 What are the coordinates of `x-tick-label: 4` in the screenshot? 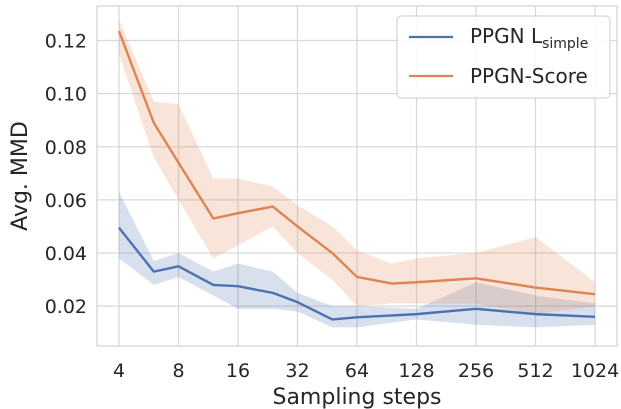 It's located at (119, 371).